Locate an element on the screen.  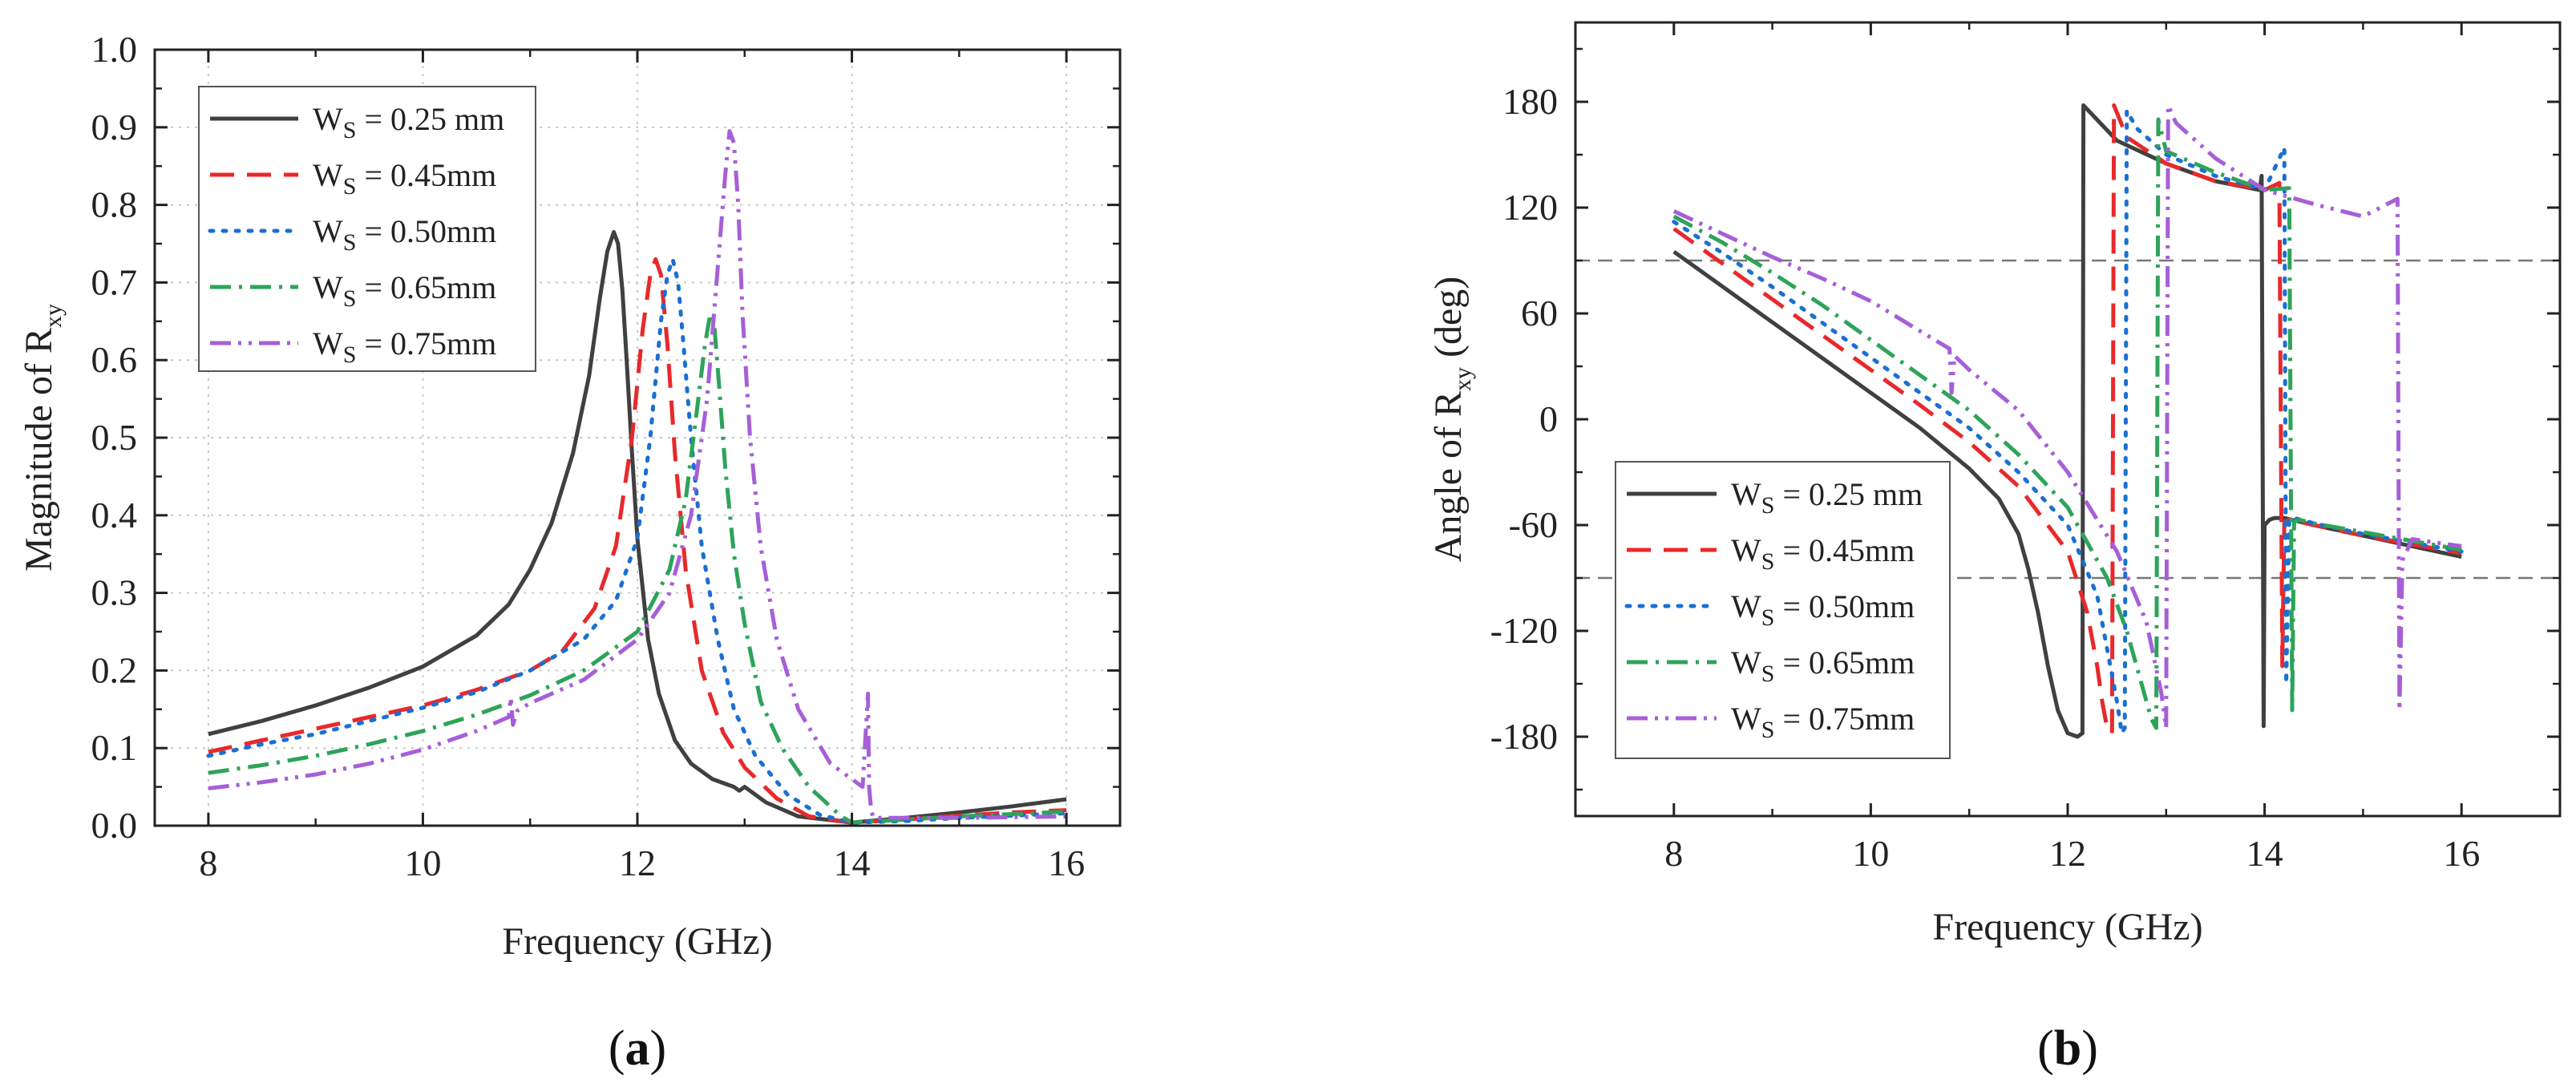
panel-label-b: (b) is located at coordinates (2067, 1048).